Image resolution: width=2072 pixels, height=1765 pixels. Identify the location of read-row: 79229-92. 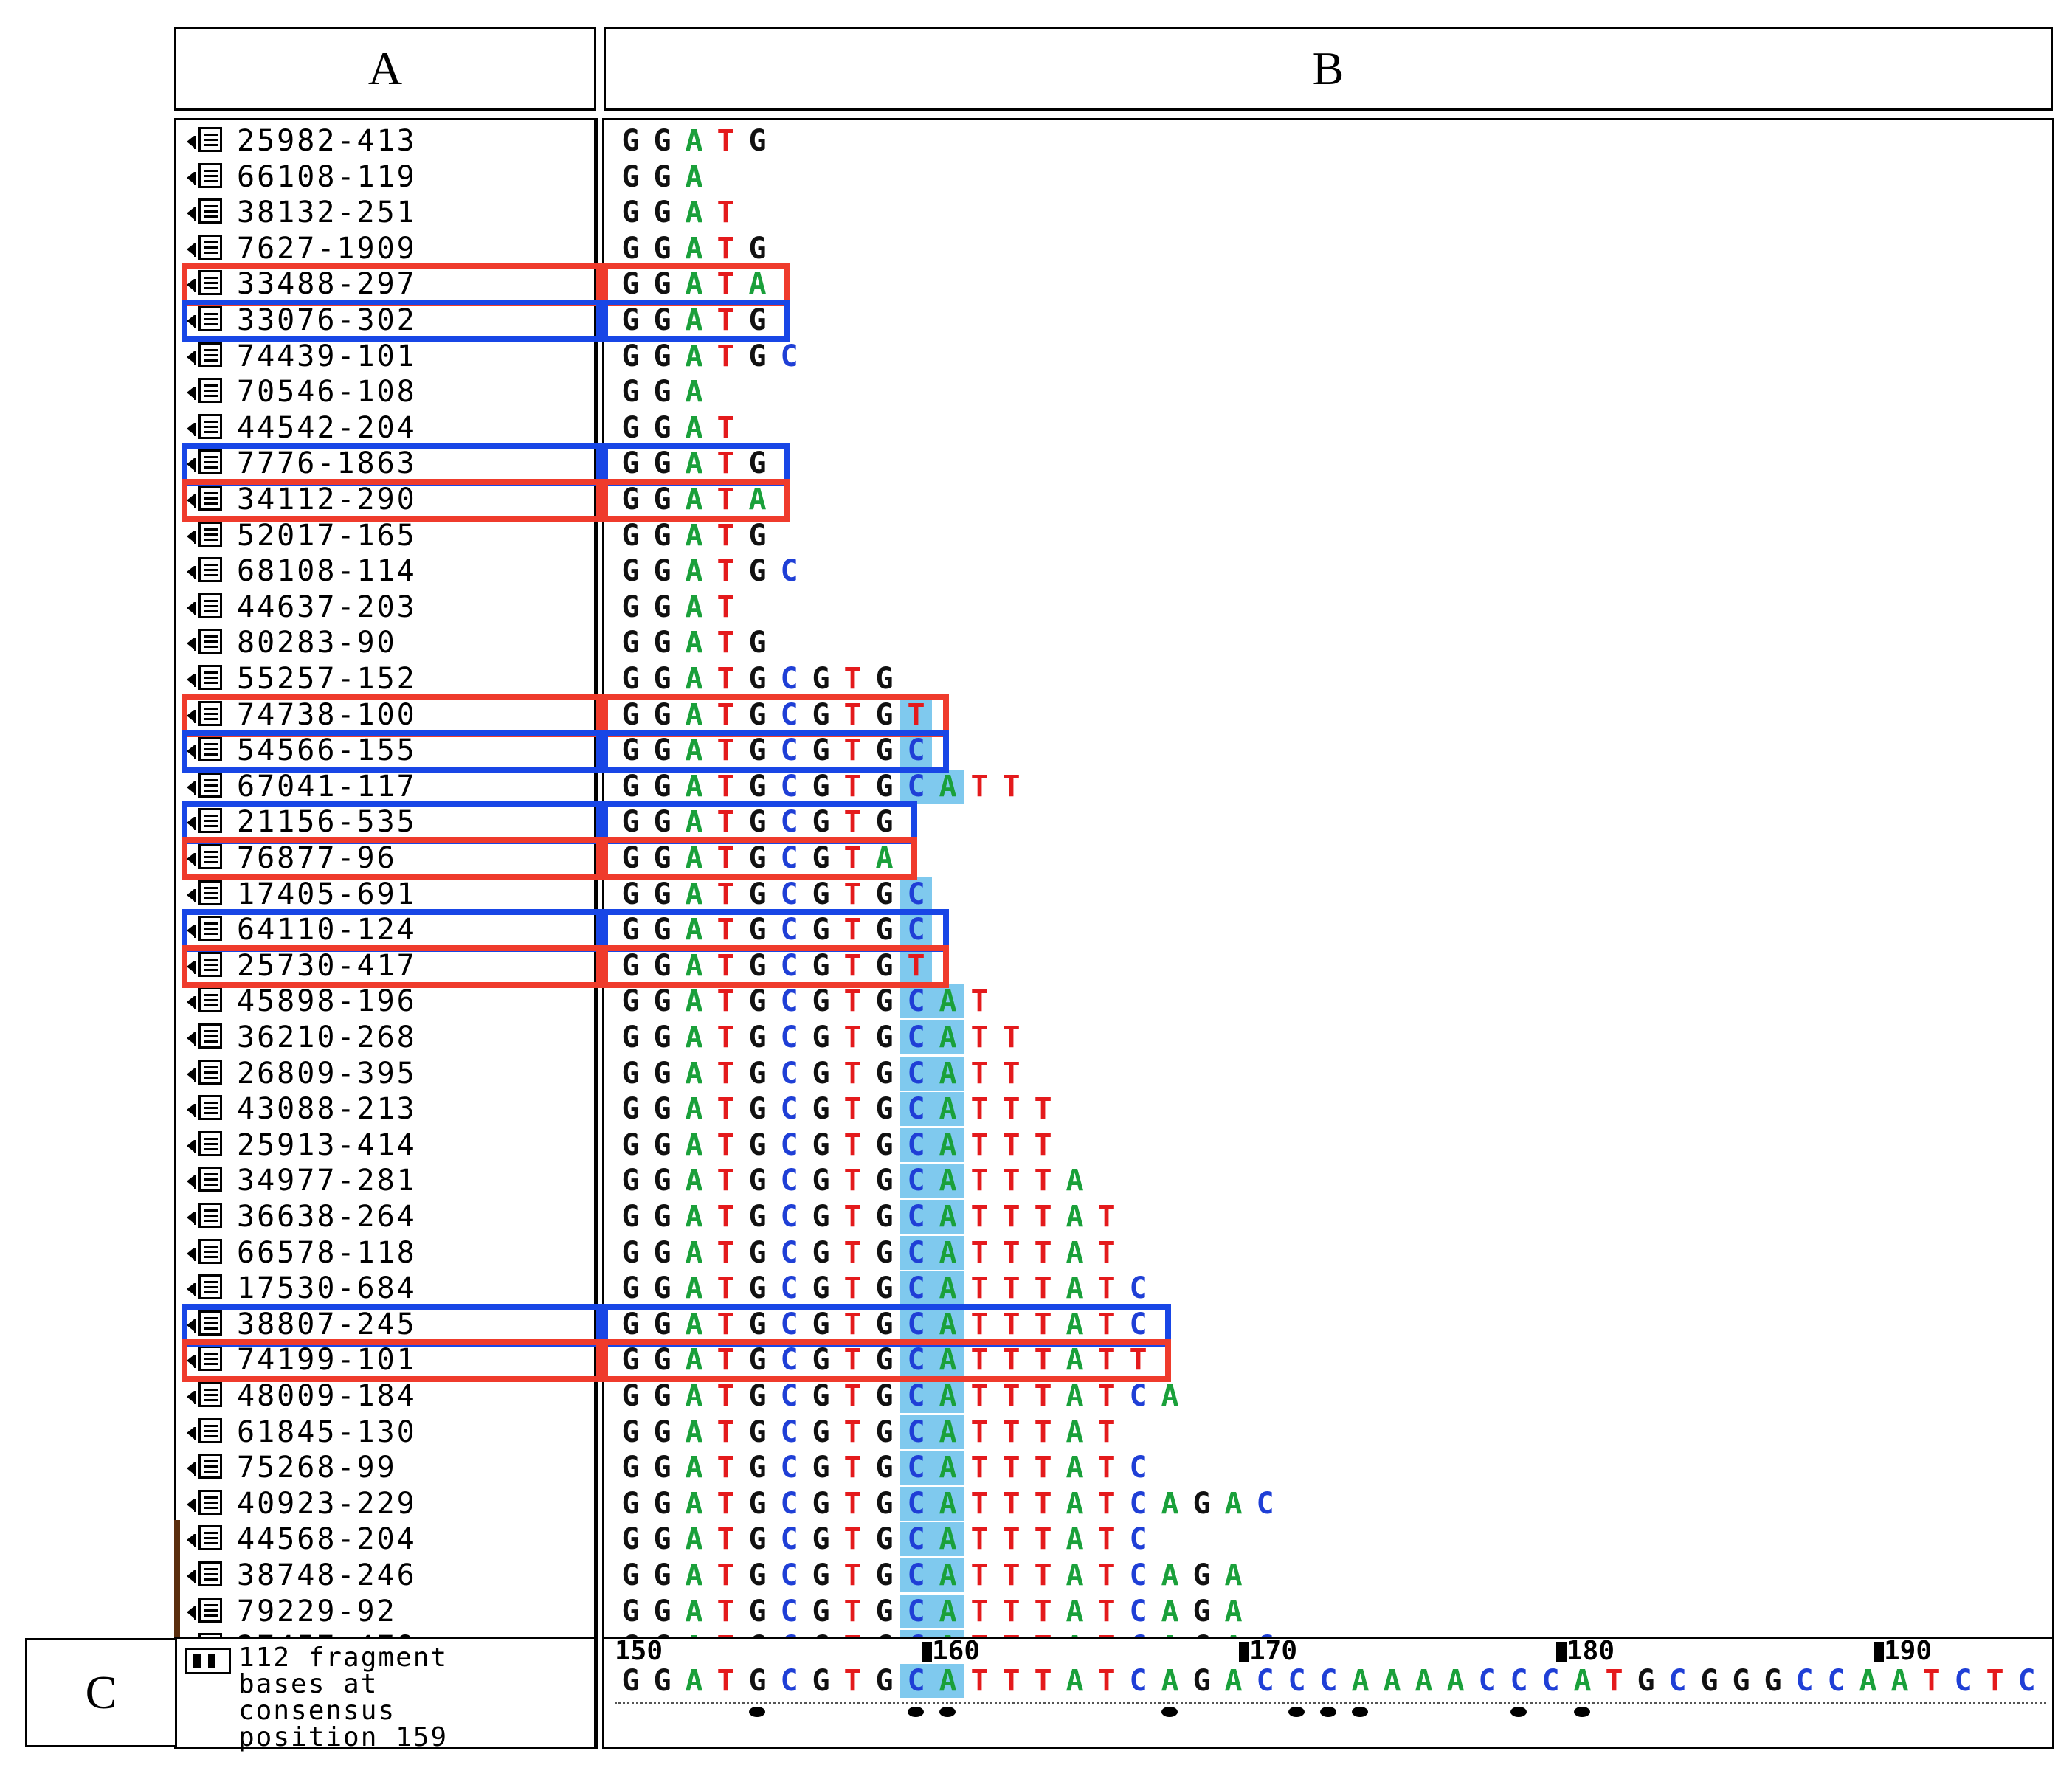
(292, 1612).